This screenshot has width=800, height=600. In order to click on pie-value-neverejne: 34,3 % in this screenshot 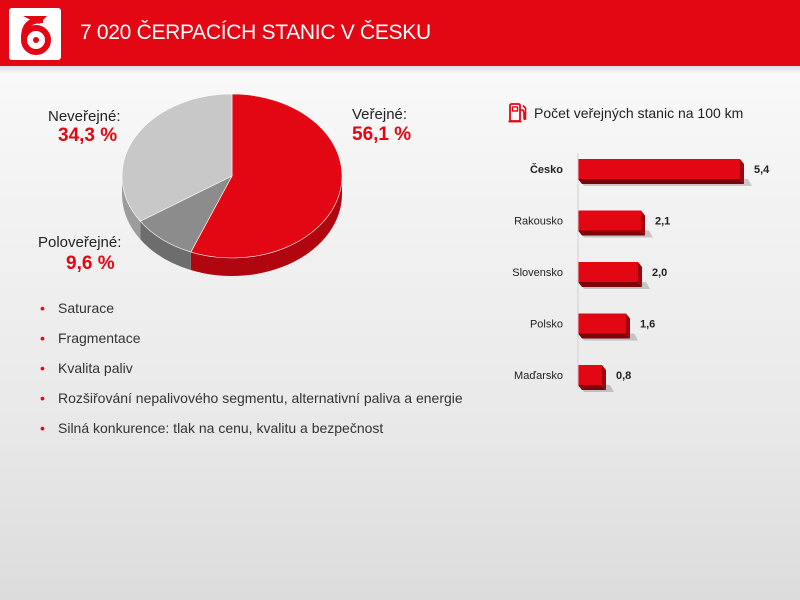, I will do `click(88, 135)`.